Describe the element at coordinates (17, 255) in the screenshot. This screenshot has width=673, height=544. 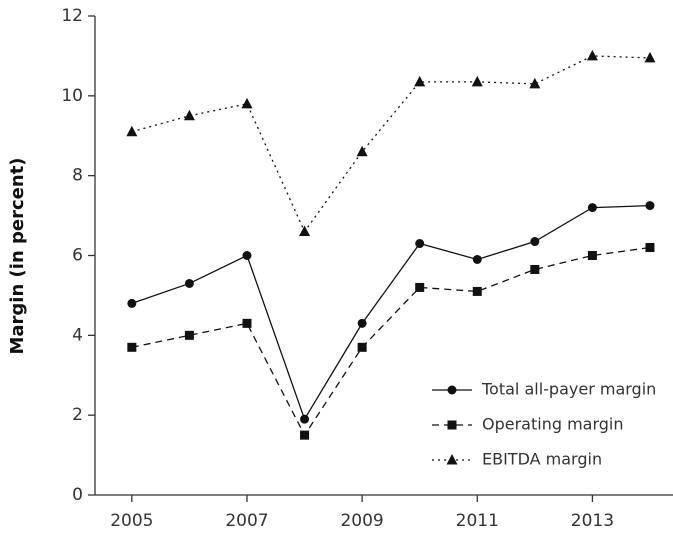
I see `y-axis-label: Margin (in percent)` at that location.